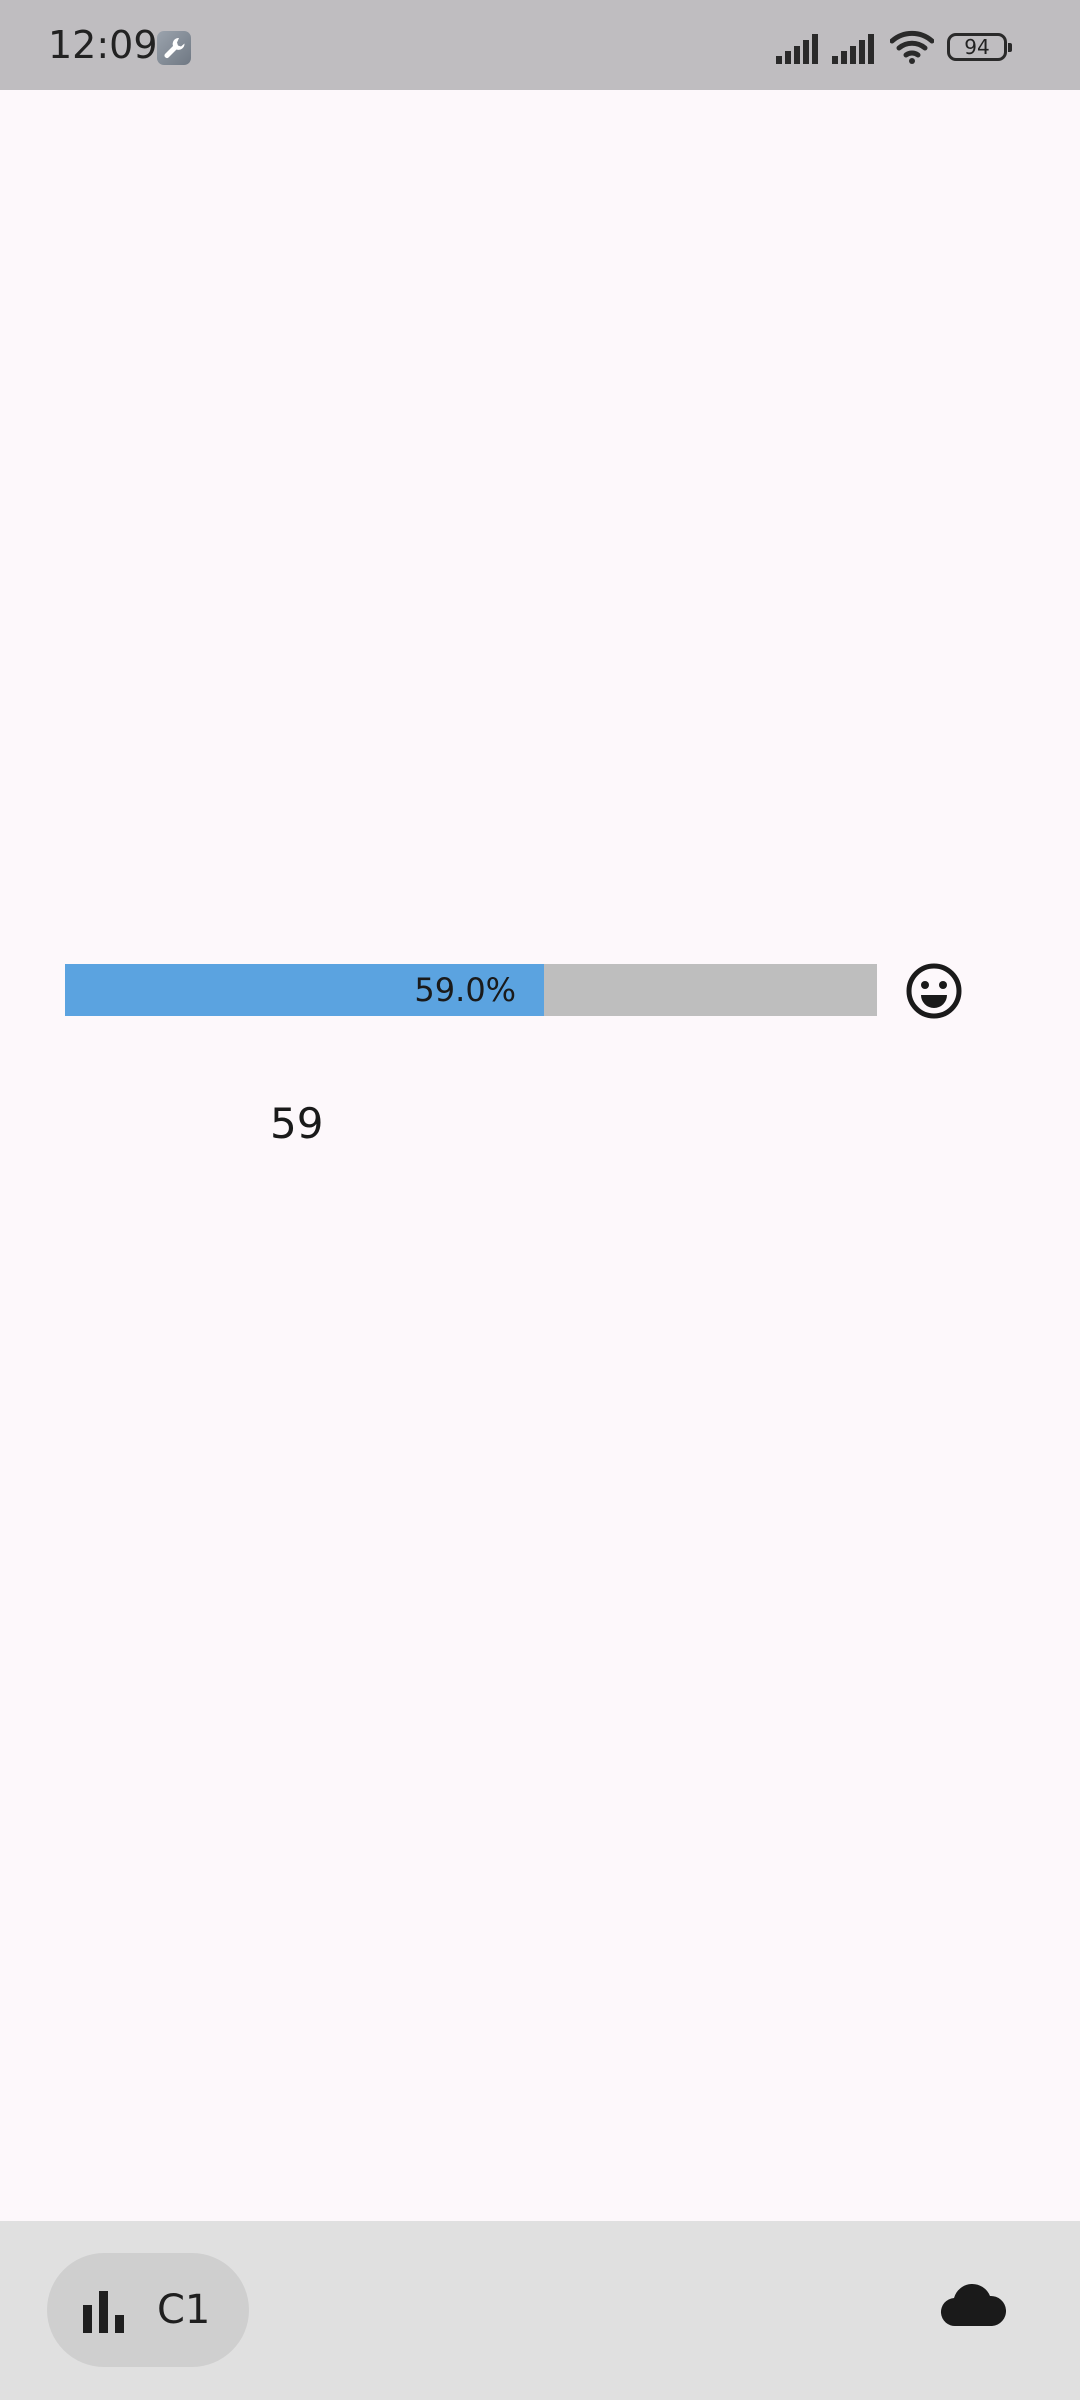  Describe the element at coordinates (465, 990) in the screenshot. I see `progress-label: 59.0%` at that location.